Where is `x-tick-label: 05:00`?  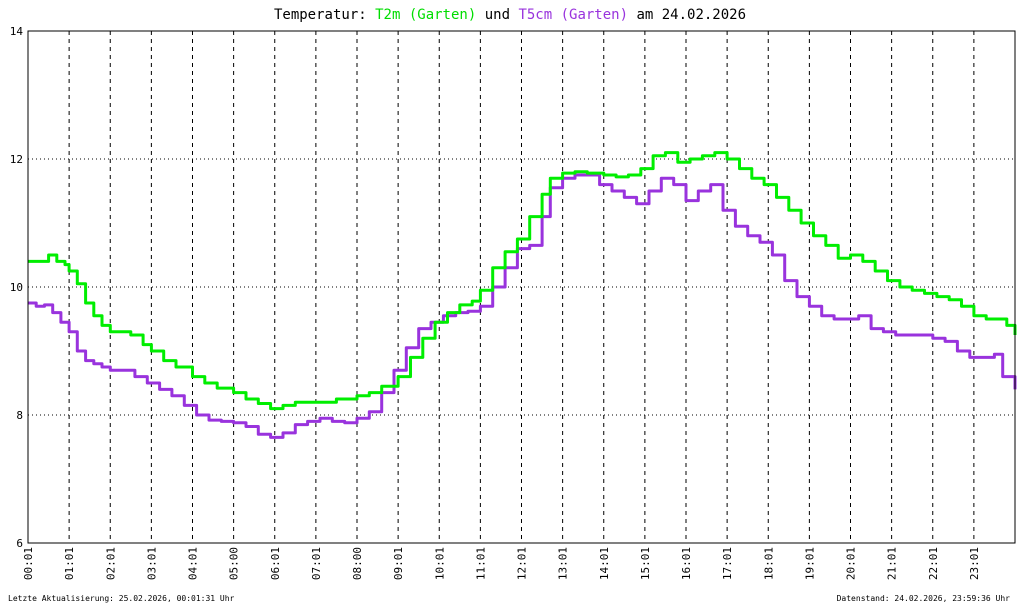 x-tick-label: 05:00 is located at coordinates (234, 563).